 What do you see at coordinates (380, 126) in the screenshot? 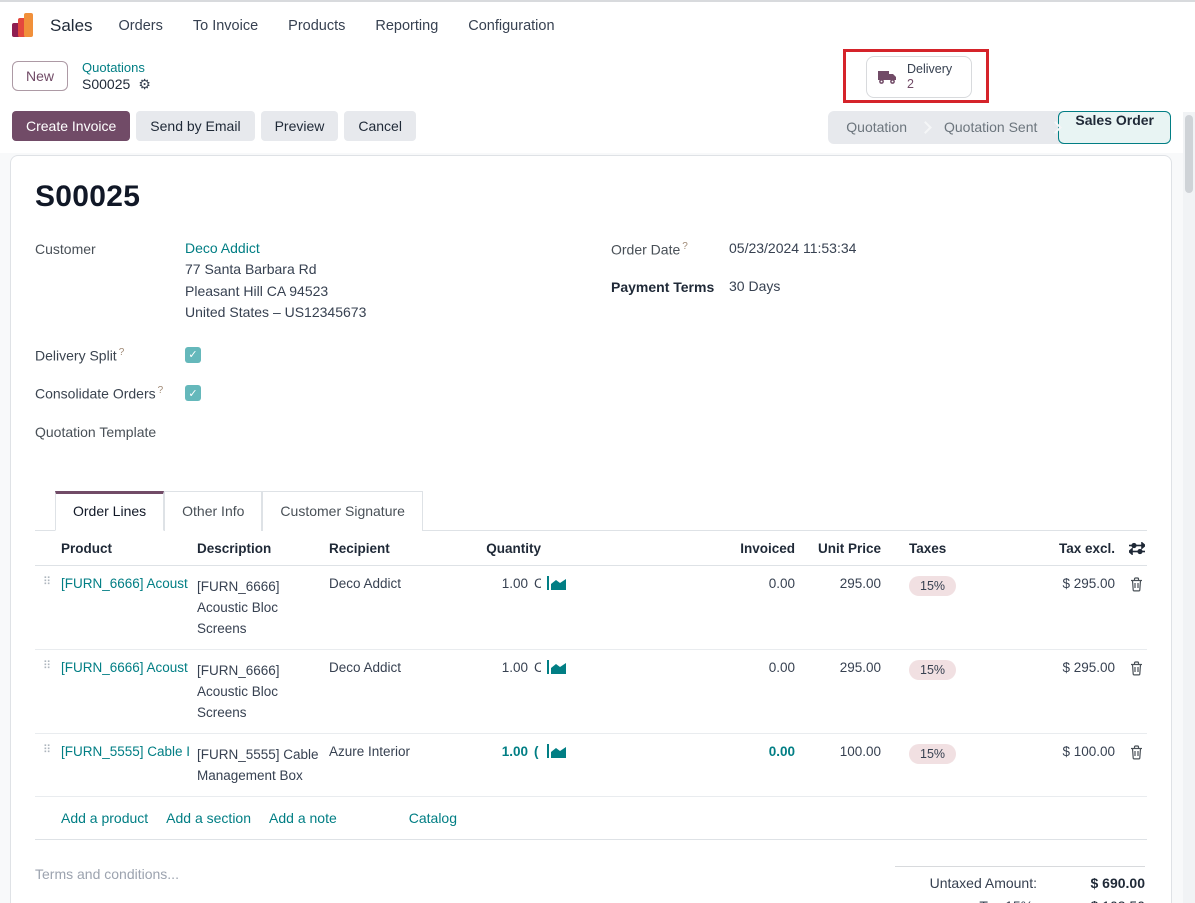
I see `cancel-button: Cancel` at bounding box center [380, 126].